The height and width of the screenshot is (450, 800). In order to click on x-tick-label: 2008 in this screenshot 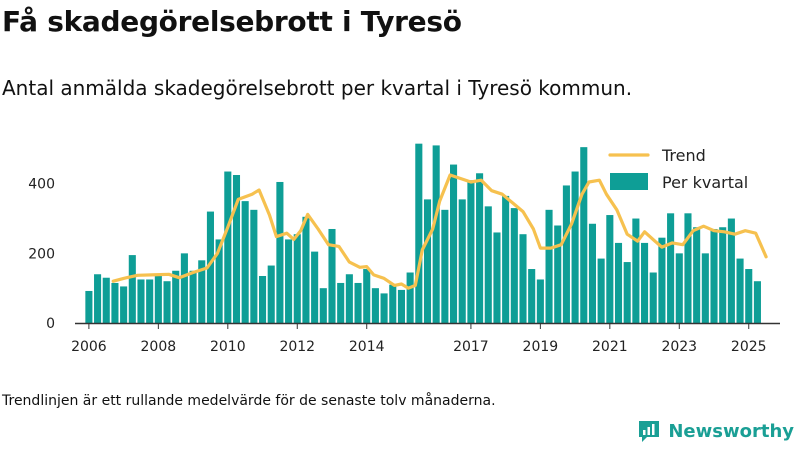, I will do `click(159, 347)`.